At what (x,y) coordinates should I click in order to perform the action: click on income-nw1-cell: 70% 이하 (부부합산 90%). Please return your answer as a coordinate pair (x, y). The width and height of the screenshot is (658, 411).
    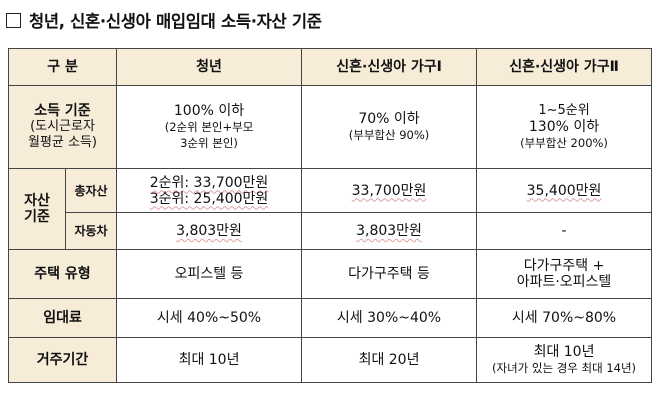
    Looking at the image, I should click on (389, 127).